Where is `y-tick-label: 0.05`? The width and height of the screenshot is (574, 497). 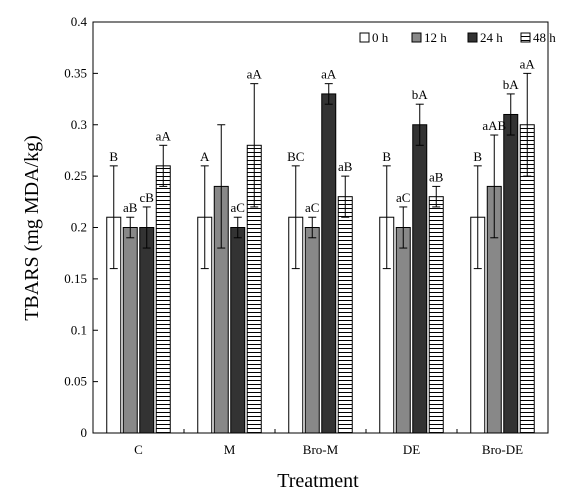
y-tick-label: 0.05 is located at coordinates (75, 381).